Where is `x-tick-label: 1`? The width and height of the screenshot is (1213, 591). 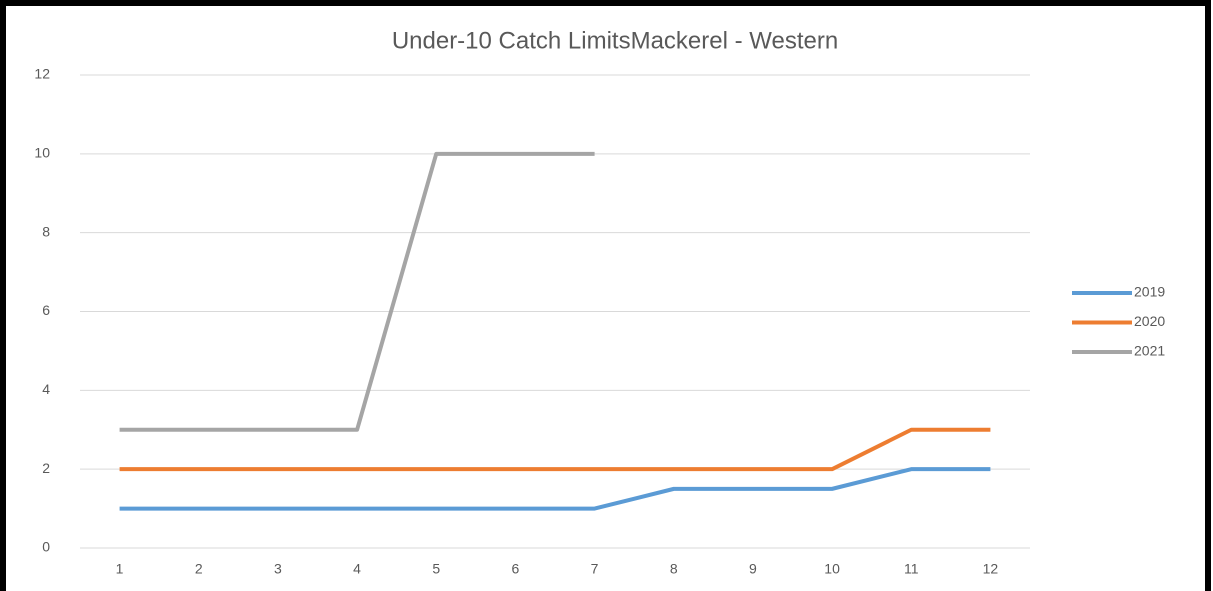 x-tick-label: 1 is located at coordinates (120, 569).